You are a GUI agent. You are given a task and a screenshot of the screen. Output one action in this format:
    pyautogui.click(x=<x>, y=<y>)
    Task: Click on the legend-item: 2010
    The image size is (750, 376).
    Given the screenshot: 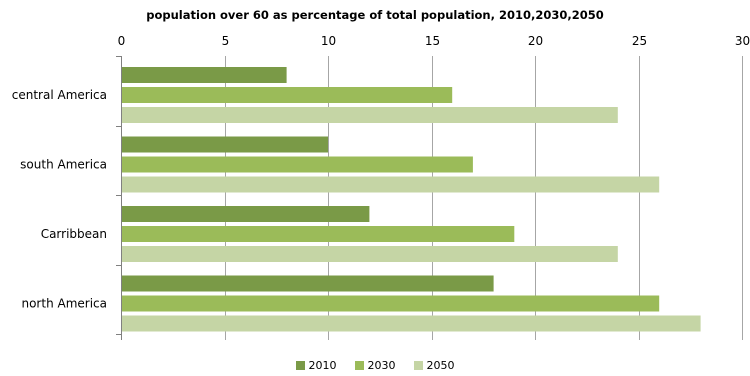 What is the action you would take?
    pyautogui.click(x=316, y=365)
    